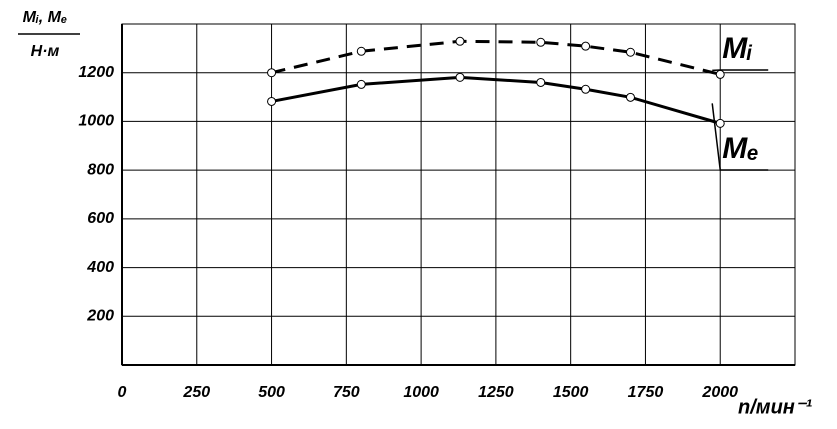 The width and height of the screenshot is (837, 429). What do you see at coordinates (122, 392) in the screenshot?
I see `x-tick-label: 0` at bounding box center [122, 392].